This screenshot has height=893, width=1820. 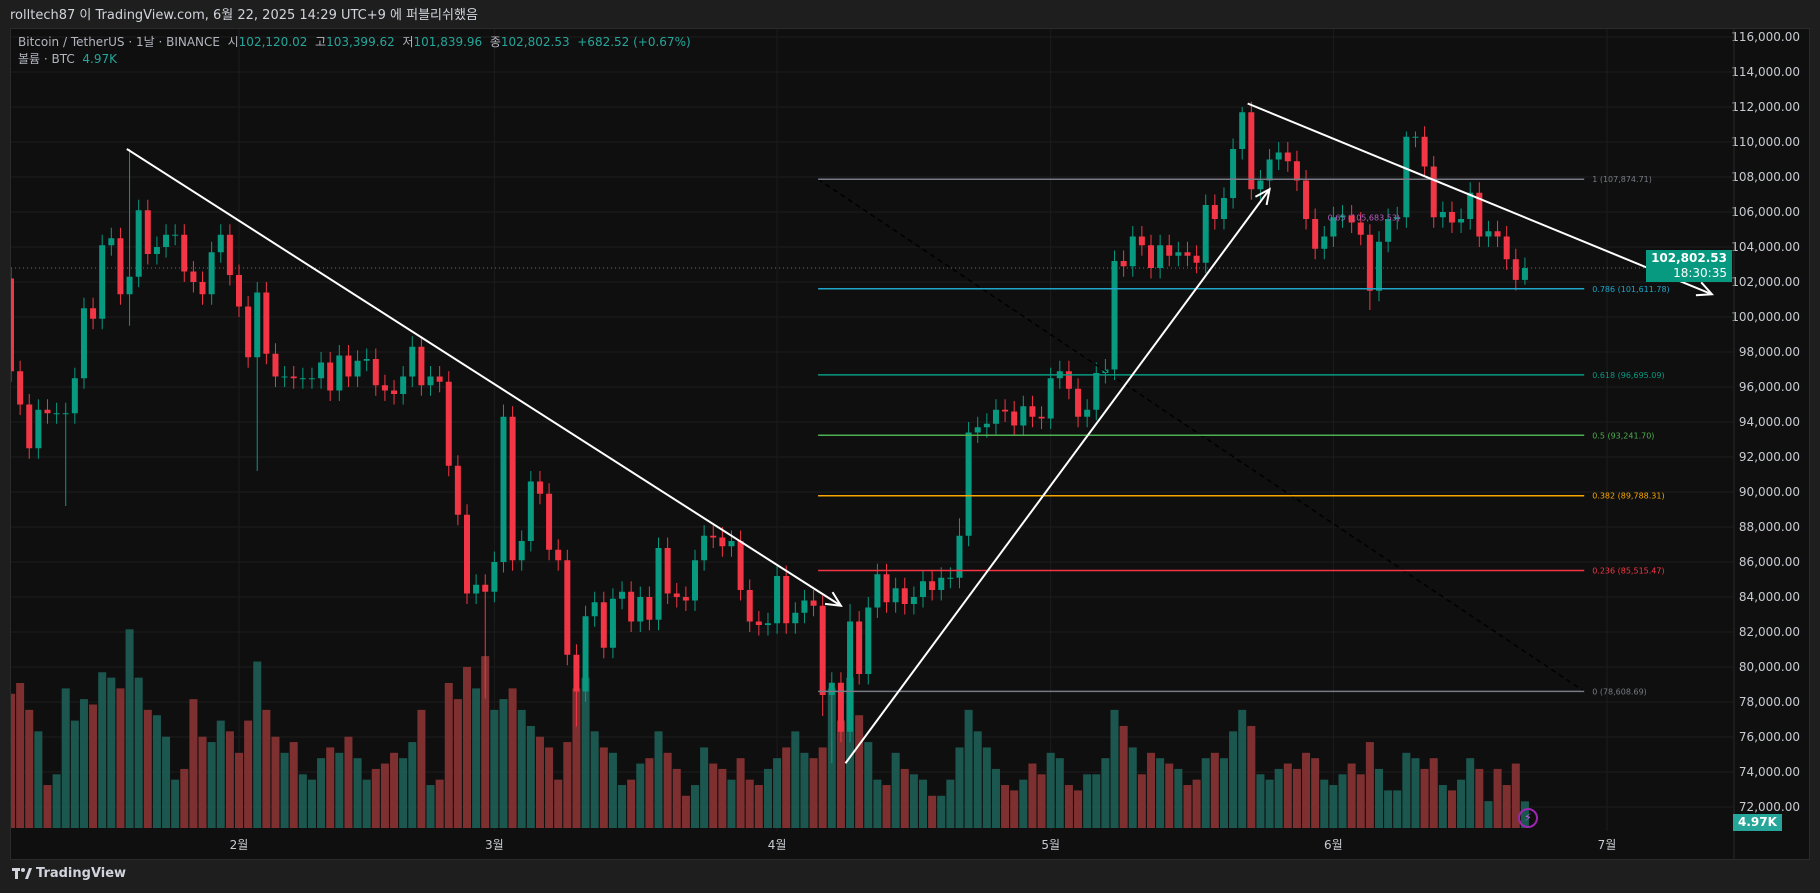 What do you see at coordinates (239, 845) in the screenshot?
I see `time-axis-label: 2월` at bounding box center [239, 845].